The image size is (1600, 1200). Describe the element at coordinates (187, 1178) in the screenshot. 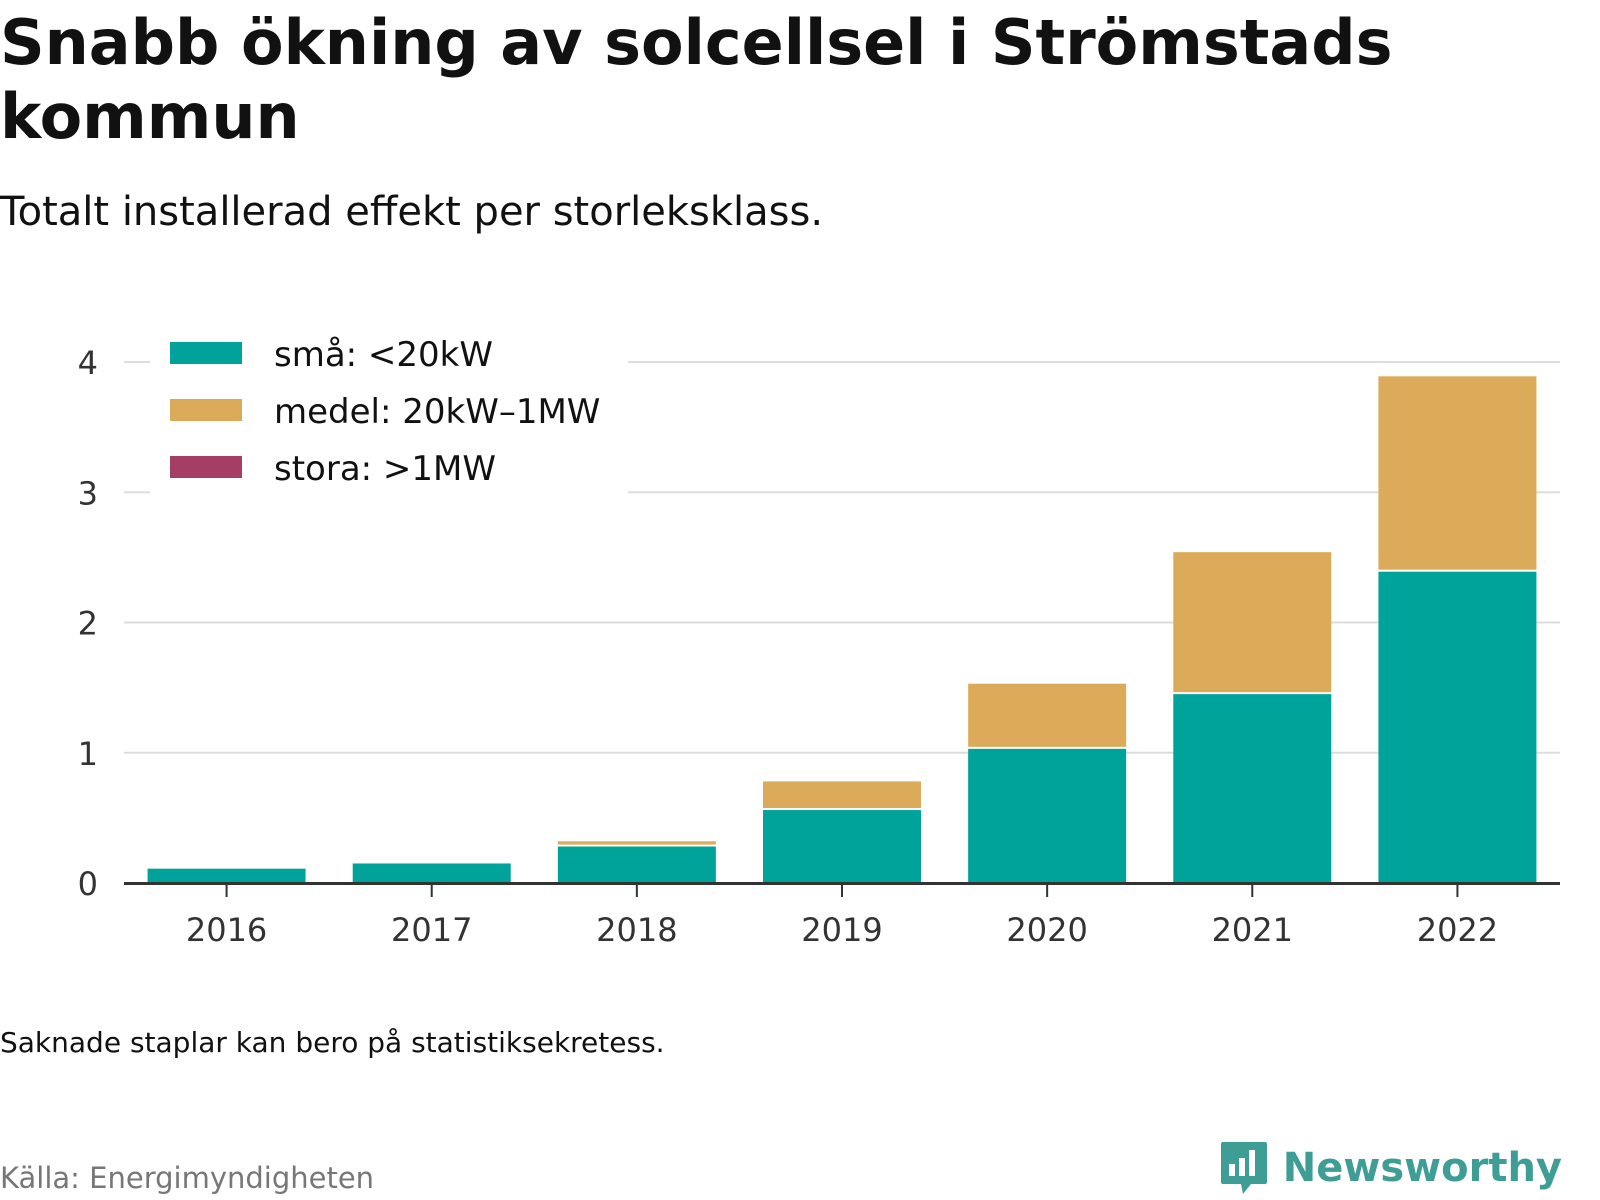

I see `source-credit: Källa: Energimyndigheten` at that location.